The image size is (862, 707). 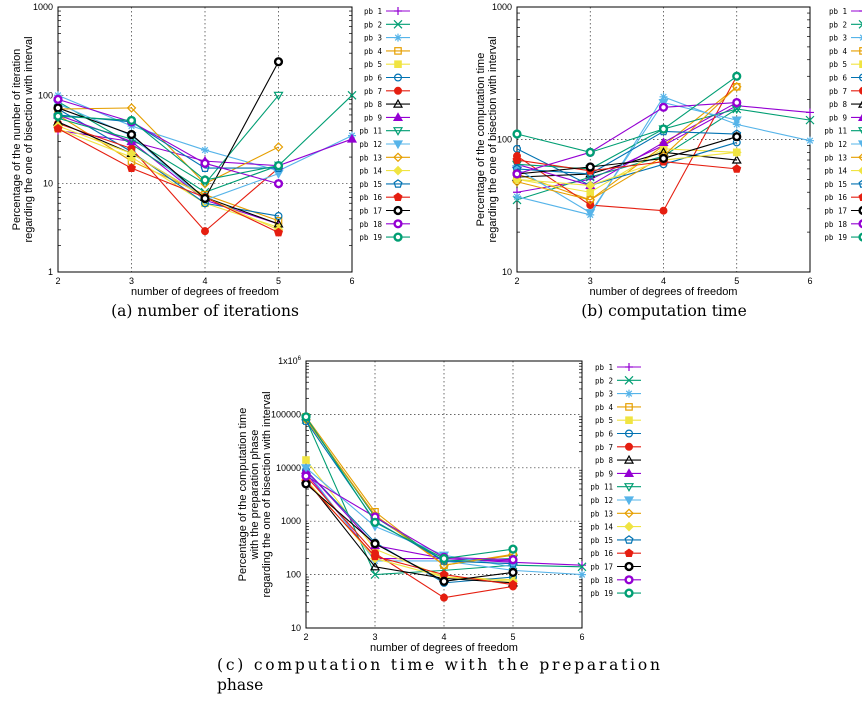 What do you see at coordinates (843, 144) in the screenshot?
I see `legend-item: pb 12` at bounding box center [843, 144].